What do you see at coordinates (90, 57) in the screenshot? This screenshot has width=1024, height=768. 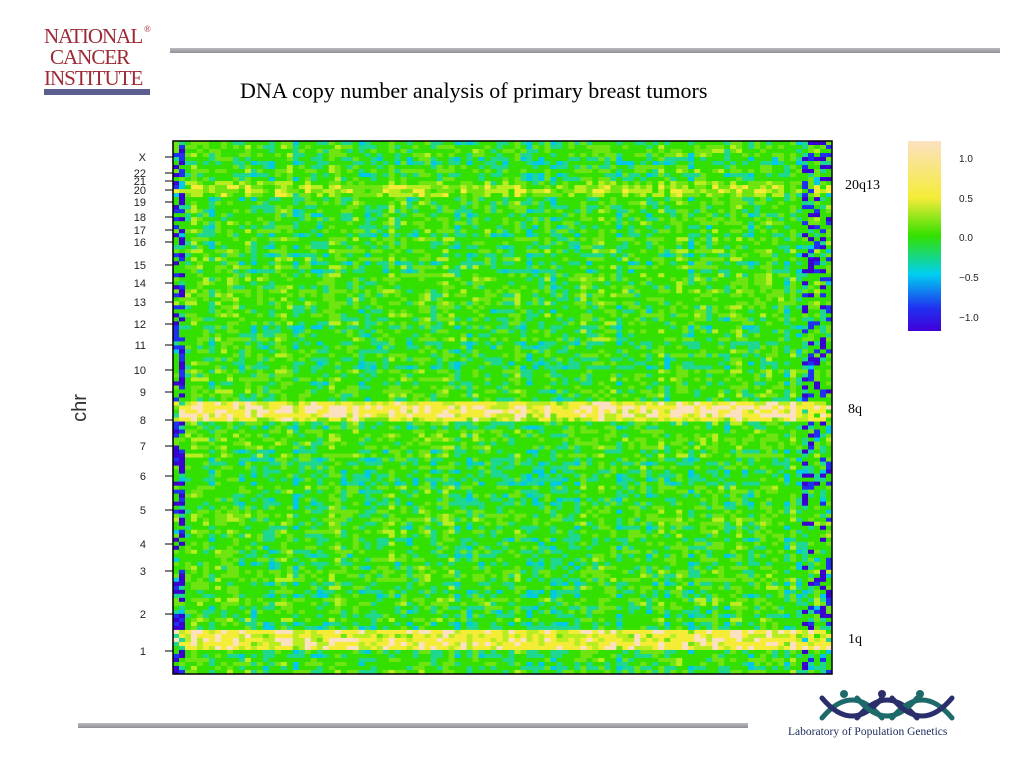 I see `nci-logo-line2: CANCER` at bounding box center [90, 57].